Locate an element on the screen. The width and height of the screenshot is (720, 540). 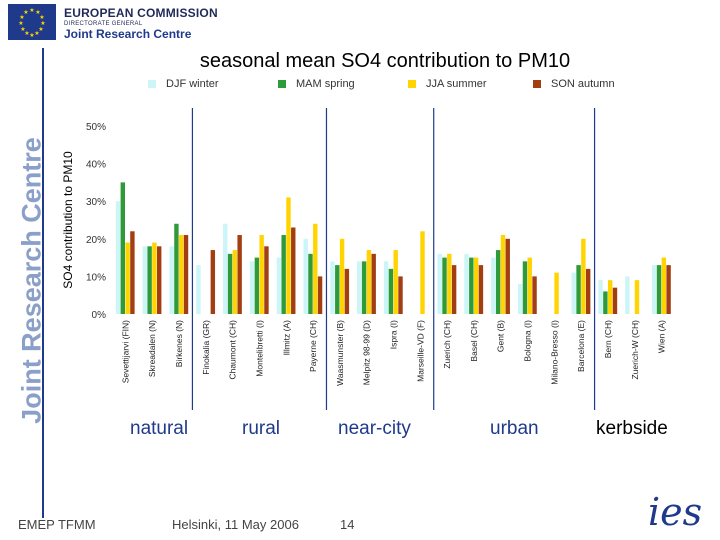
eu-flag-logo: ★ ★ ★ ★ ★ ★ ★ ★ ★ ★ ★ ★ is located at coordinates (32, 22).